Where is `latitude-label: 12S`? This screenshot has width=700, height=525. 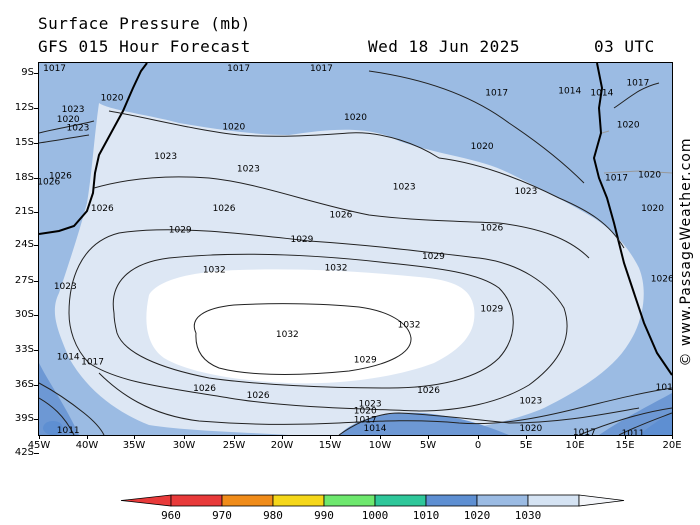
latitude-label: 12S is located at coordinates (24, 107).